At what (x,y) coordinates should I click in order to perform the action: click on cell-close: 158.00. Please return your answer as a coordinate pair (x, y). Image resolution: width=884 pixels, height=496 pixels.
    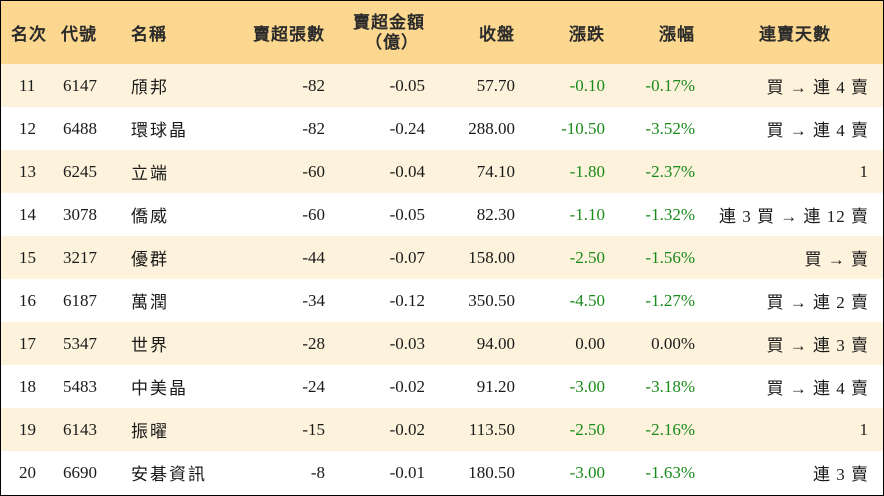
    Looking at the image, I should click on (491, 257).